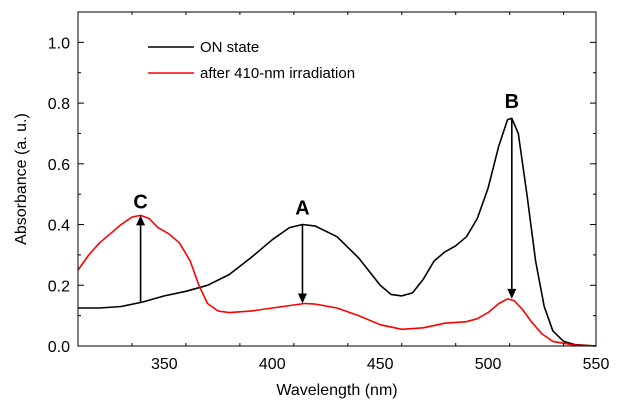 Image resolution: width=619 pixels, height=409 pixels. Describe the element at coordinates (380, 364) in the screenshot. I see `x-tick-label: 450` at that location.